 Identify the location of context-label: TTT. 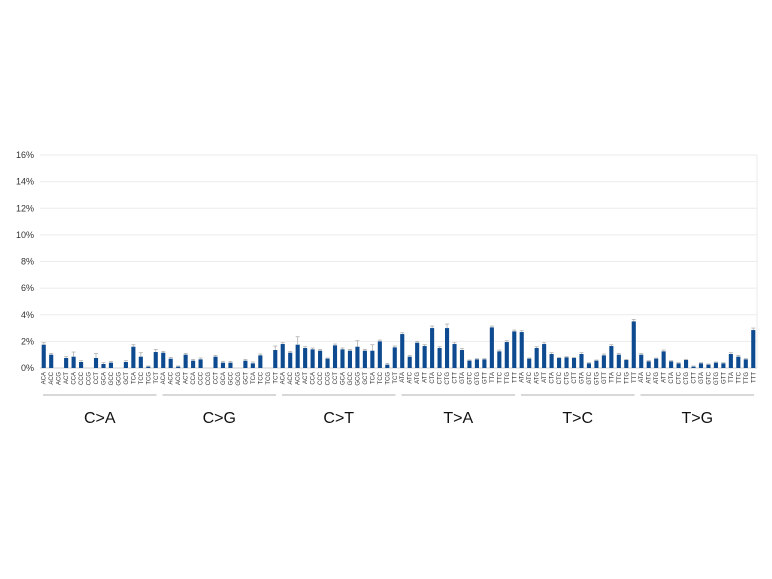
(515, 377).